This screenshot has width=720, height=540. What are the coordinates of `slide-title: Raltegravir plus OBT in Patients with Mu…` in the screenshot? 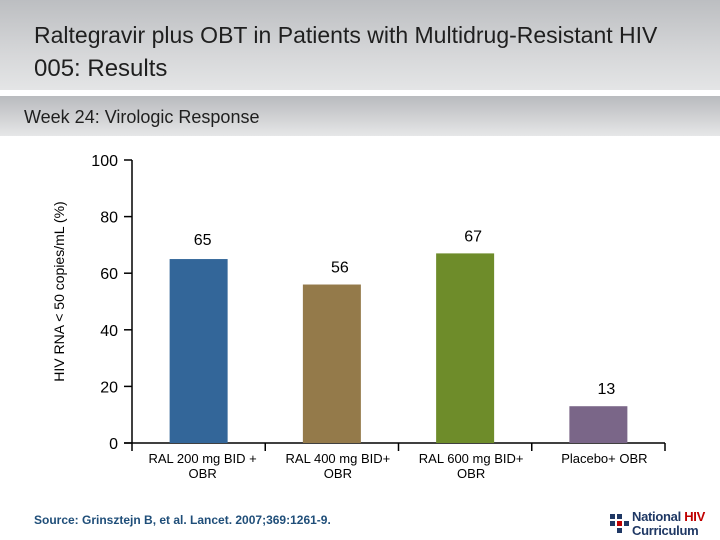 It's located at (346, 35).